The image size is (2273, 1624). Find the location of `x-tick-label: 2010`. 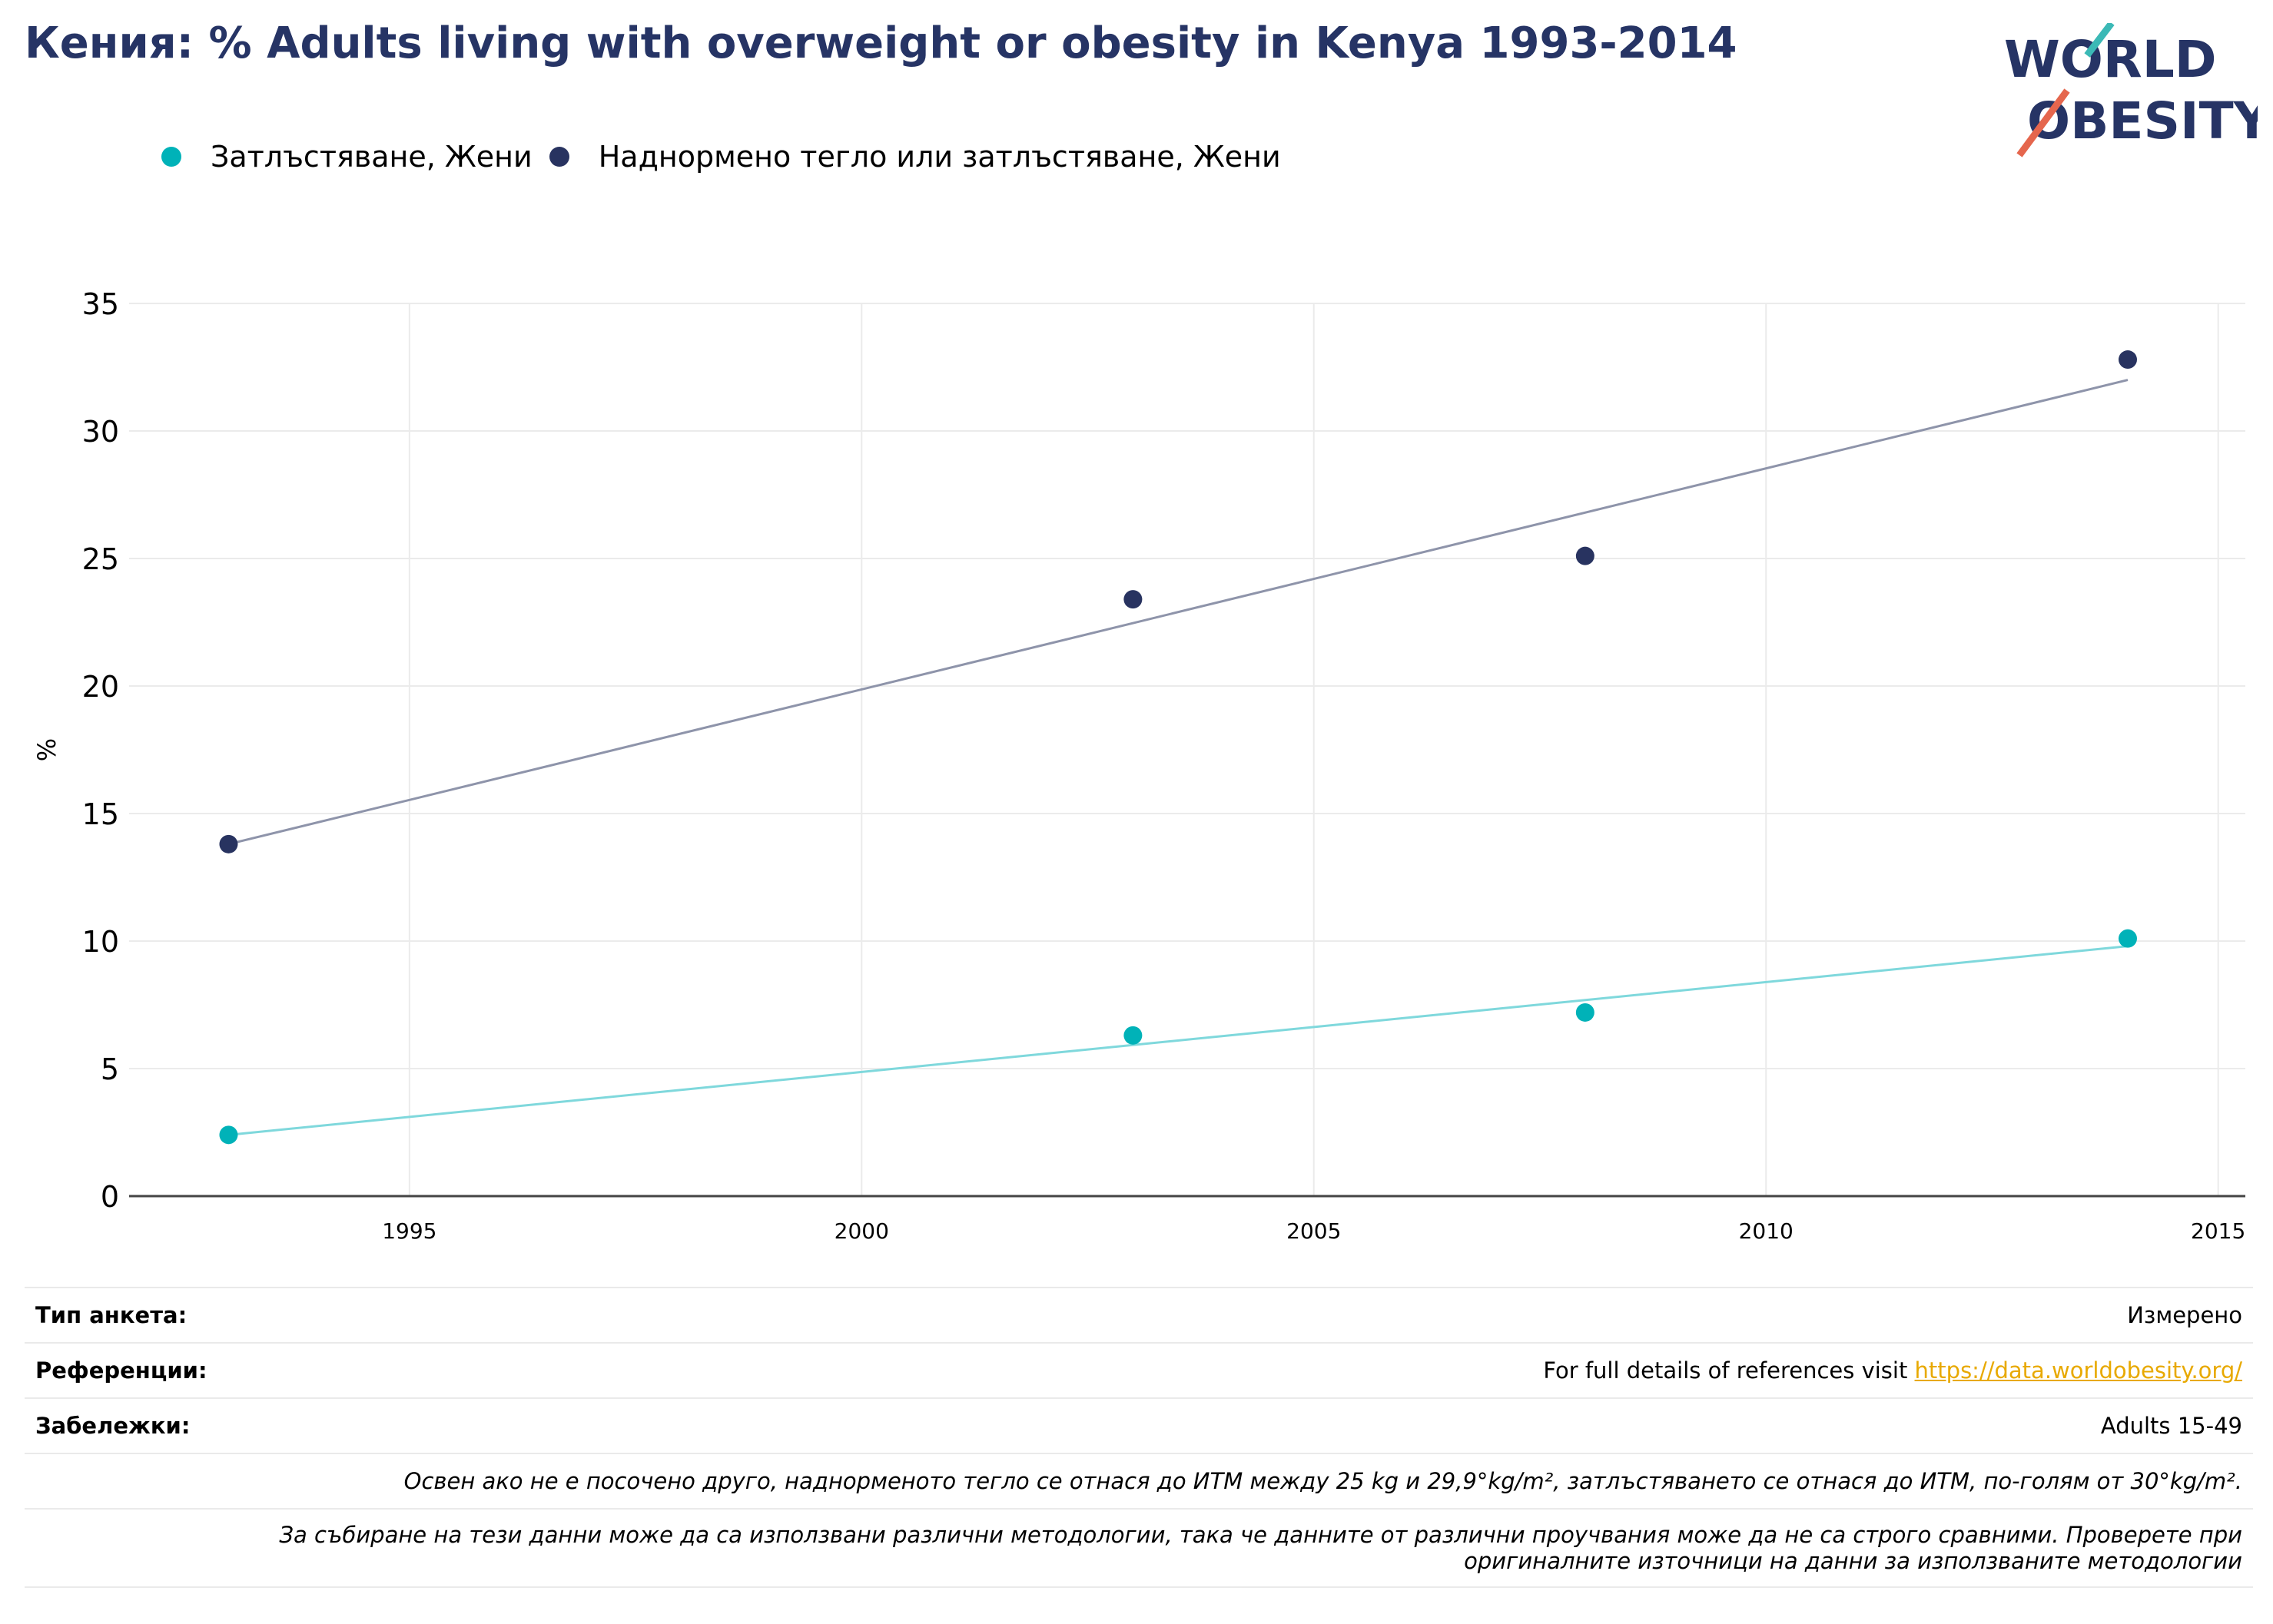

x-tick-label: 2010 is located at coordinates (1766, 1231).